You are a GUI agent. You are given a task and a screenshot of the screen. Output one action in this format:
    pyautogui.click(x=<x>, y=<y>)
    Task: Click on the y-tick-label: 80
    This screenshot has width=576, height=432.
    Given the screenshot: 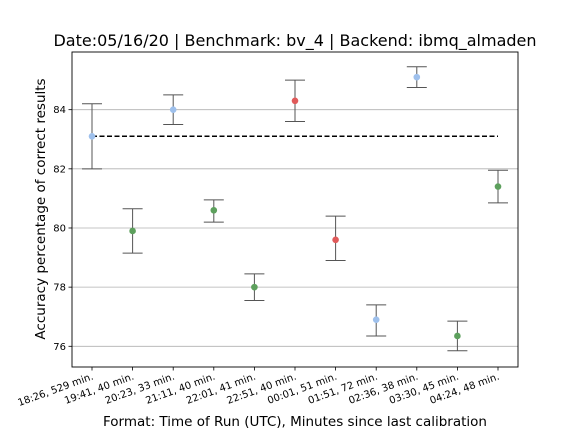 What is the action you would take?
    pyautogui.click(x=59, y=228)
    